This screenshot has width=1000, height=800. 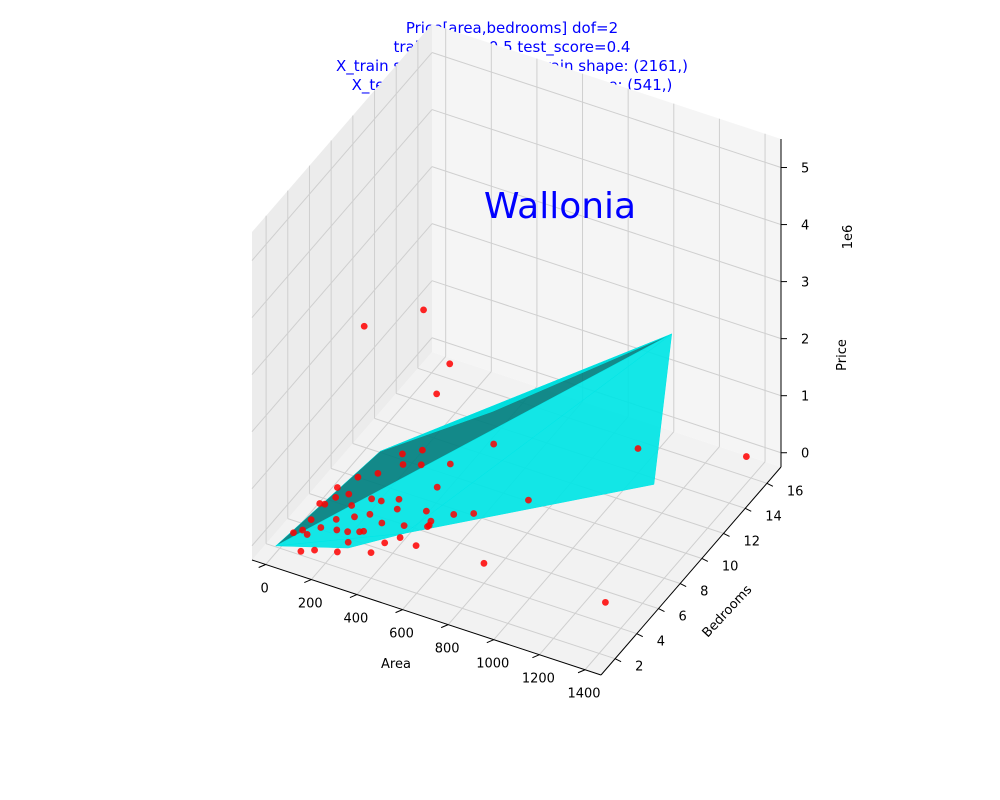 What do you see at coordinates (356, 619) in the screenshot?
I see `x-tick-label: 400` at bounding box center [356, 619].